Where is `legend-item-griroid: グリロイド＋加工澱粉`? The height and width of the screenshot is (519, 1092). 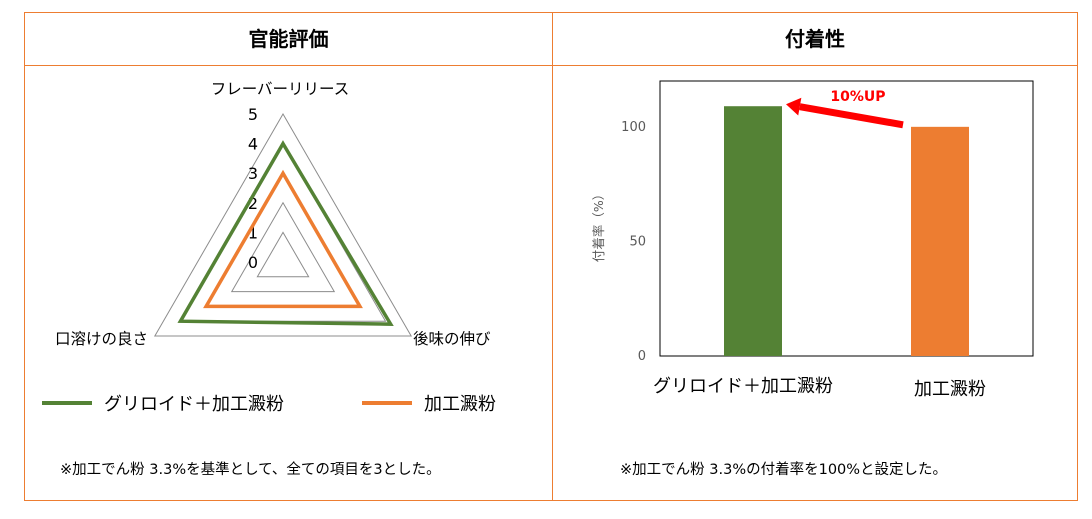
legend-item-griroid: グリロイド＋加工澱粉 is located at coordinates (163, 403).